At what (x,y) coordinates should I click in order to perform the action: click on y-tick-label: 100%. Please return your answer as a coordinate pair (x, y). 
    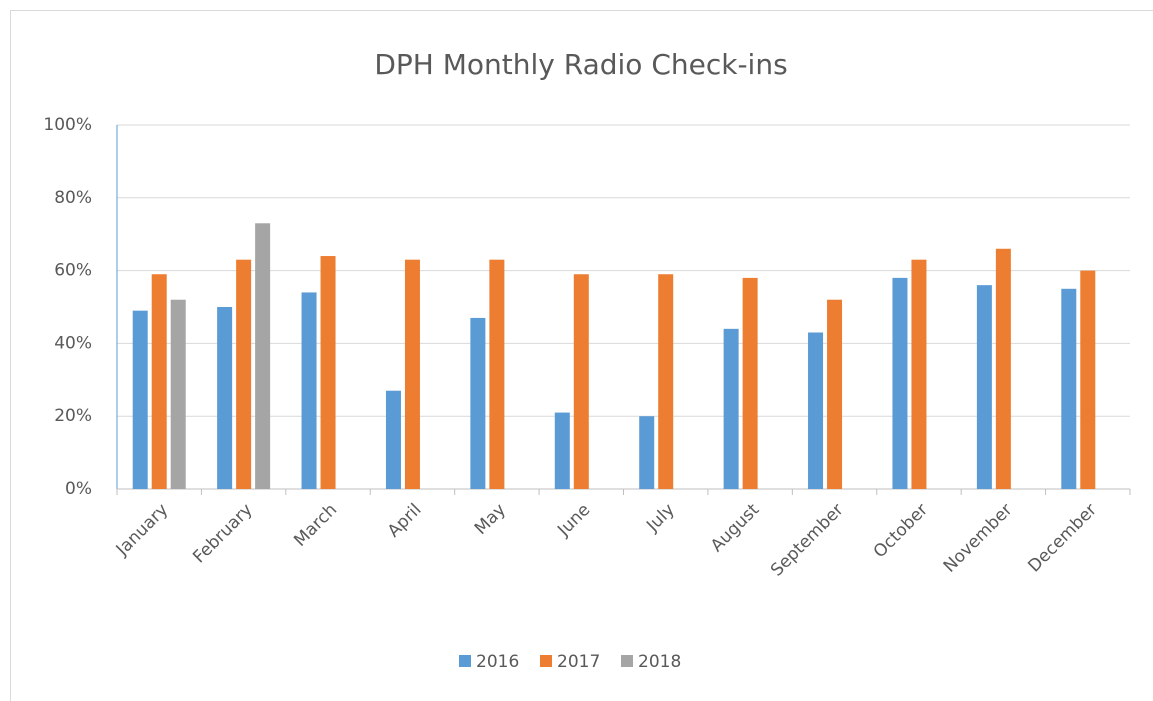
    Looking at the image, I should click on (67, 125).